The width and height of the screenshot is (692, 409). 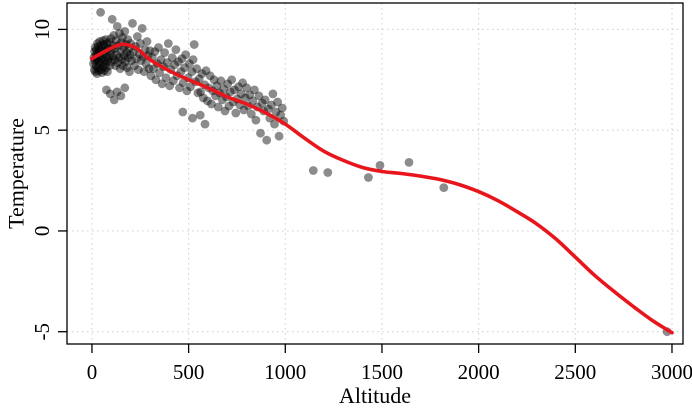 I want to click on y-tick-label: 0, so click(x=42, y=231).